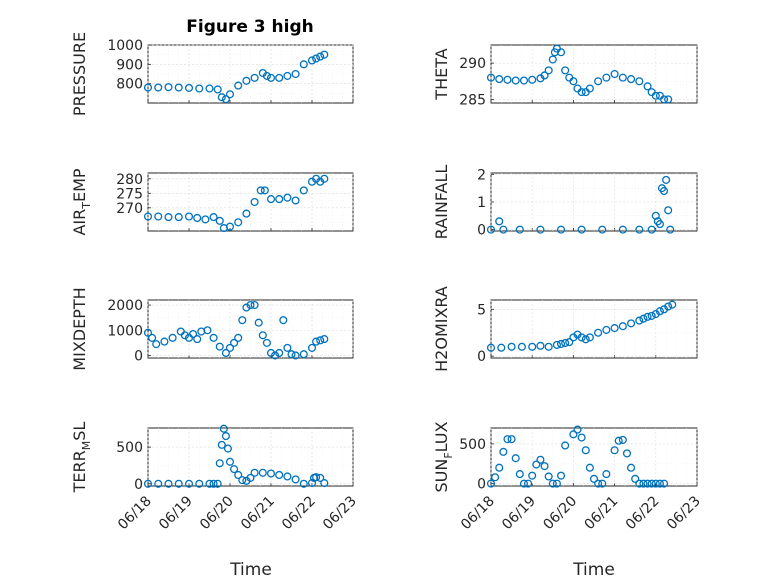 This screenshot has height=583, width=778. I want to click on y-axis-label: THETA, so click(441, 74).